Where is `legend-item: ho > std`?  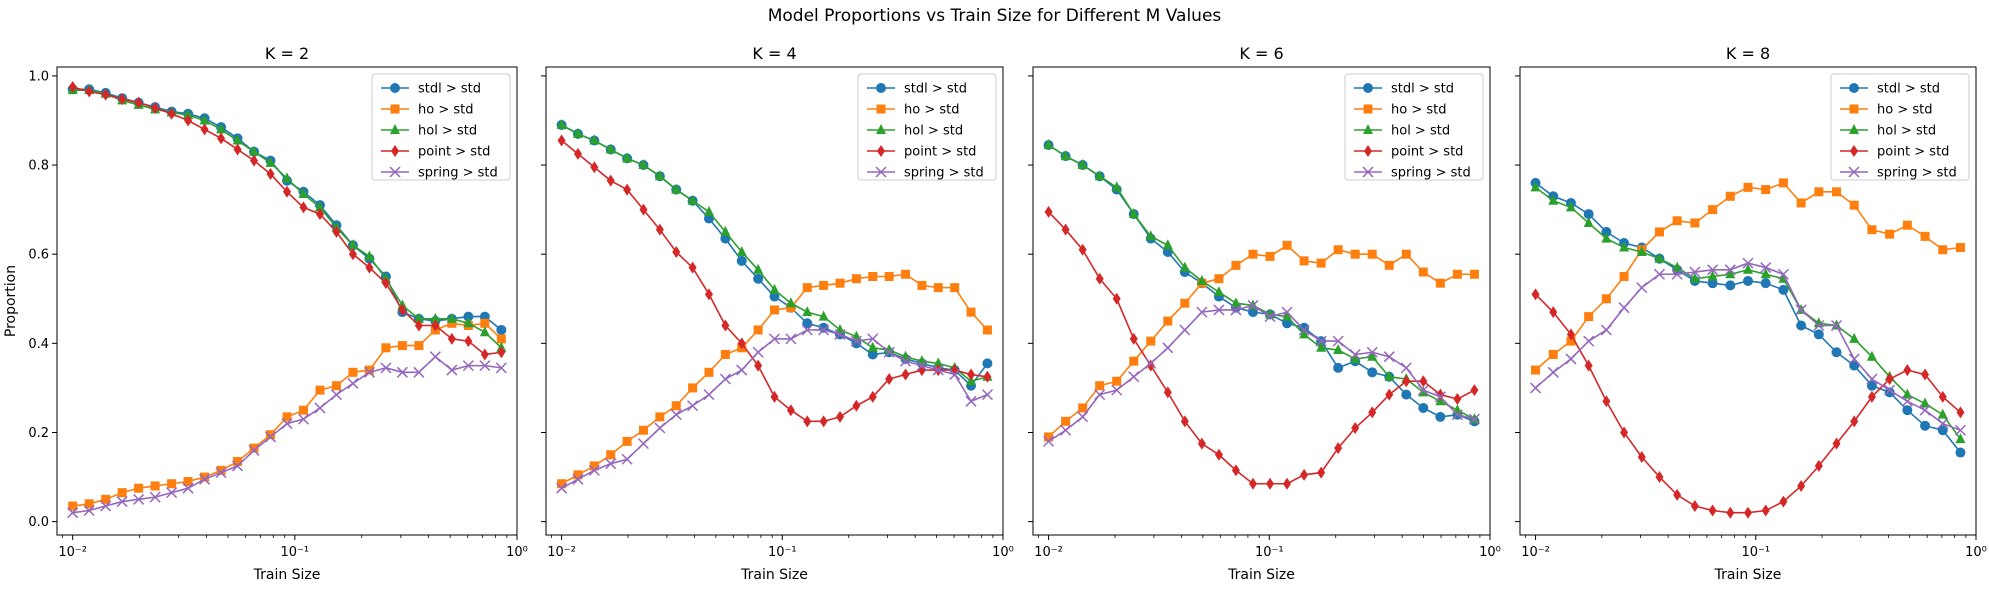
legend-item: ho > std is located at coordinates (1400, 110).